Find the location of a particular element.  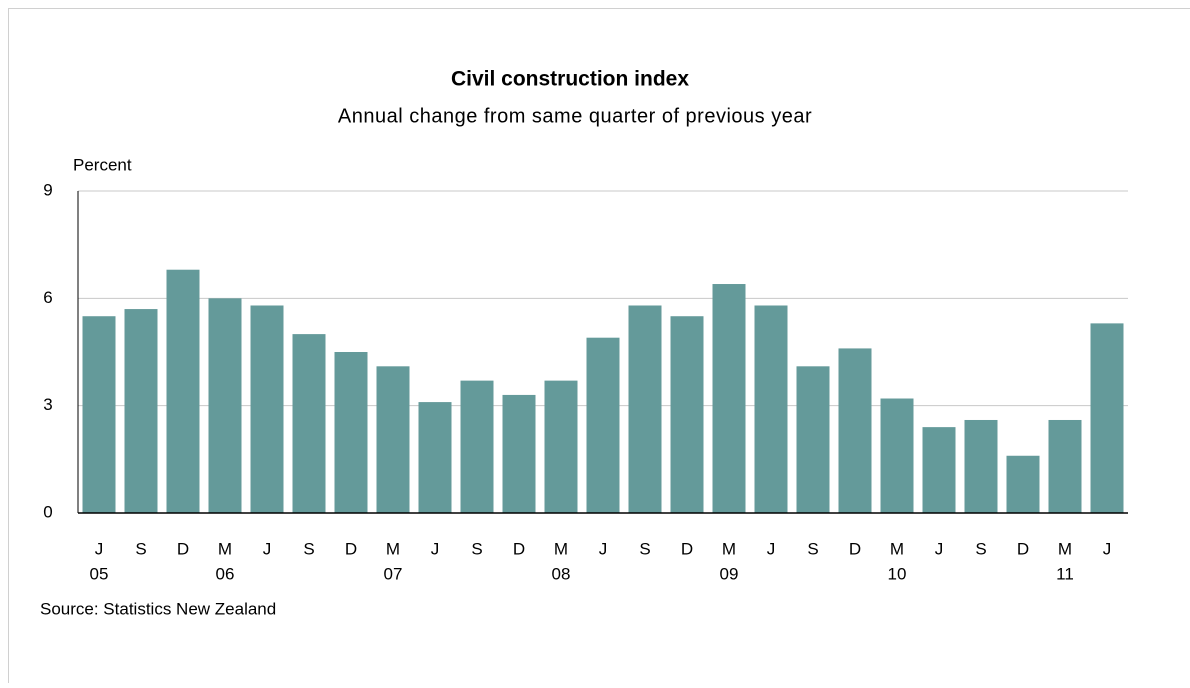

x-year-label: 10 is located at coordinates (897, 573).